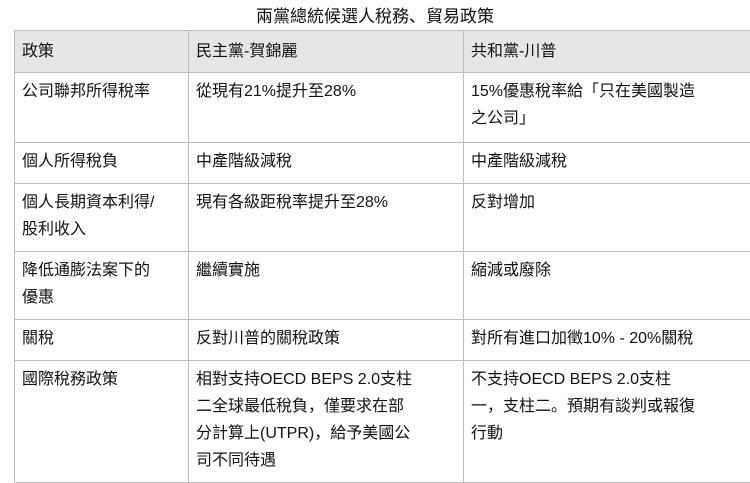 This screenshot has height=483, width=750. Describe the element at coordinates (326, 108) in the screenshot. I see `democrat-cell: 從現有21%提升至28%` at that location.